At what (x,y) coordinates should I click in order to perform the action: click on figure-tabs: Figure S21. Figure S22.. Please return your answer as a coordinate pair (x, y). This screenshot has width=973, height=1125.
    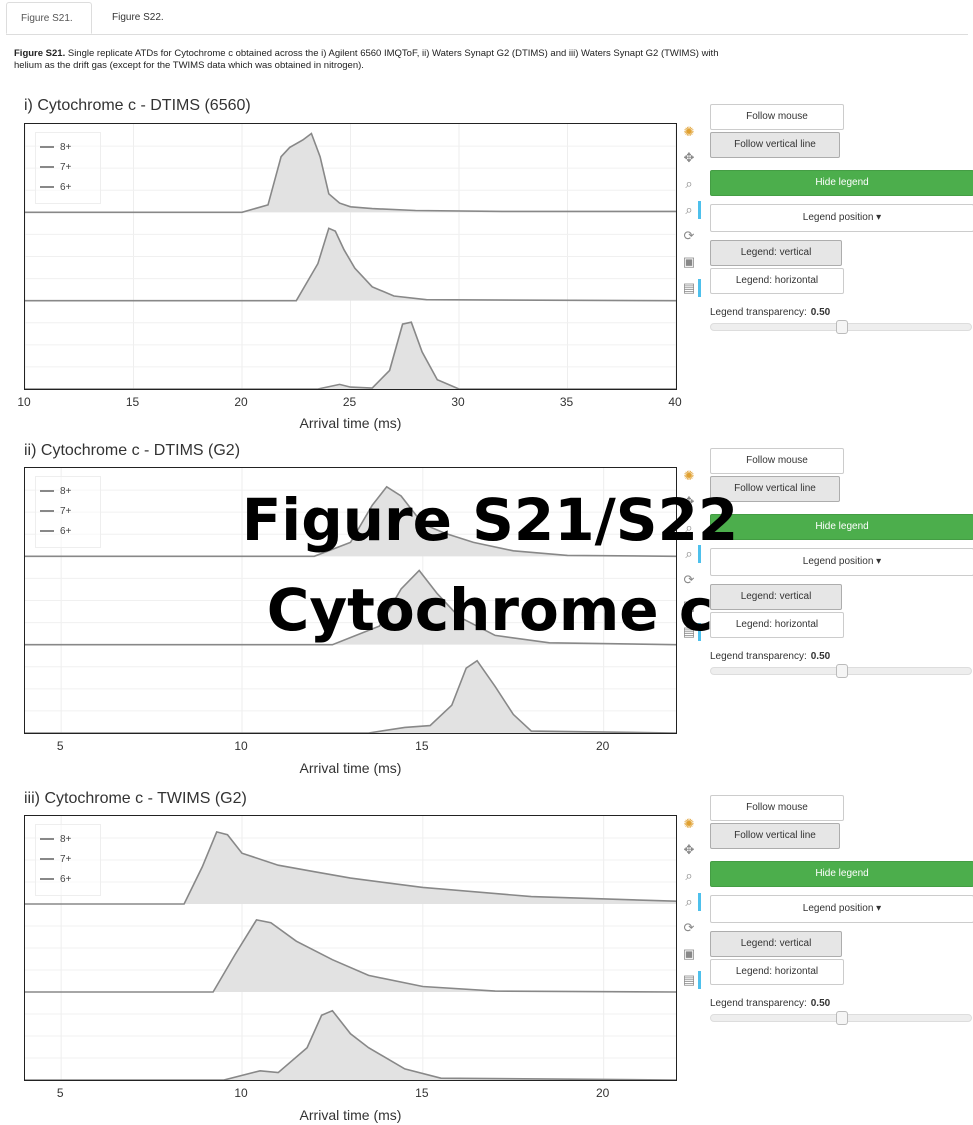
    Looking at the image, I should click on (487, 18).